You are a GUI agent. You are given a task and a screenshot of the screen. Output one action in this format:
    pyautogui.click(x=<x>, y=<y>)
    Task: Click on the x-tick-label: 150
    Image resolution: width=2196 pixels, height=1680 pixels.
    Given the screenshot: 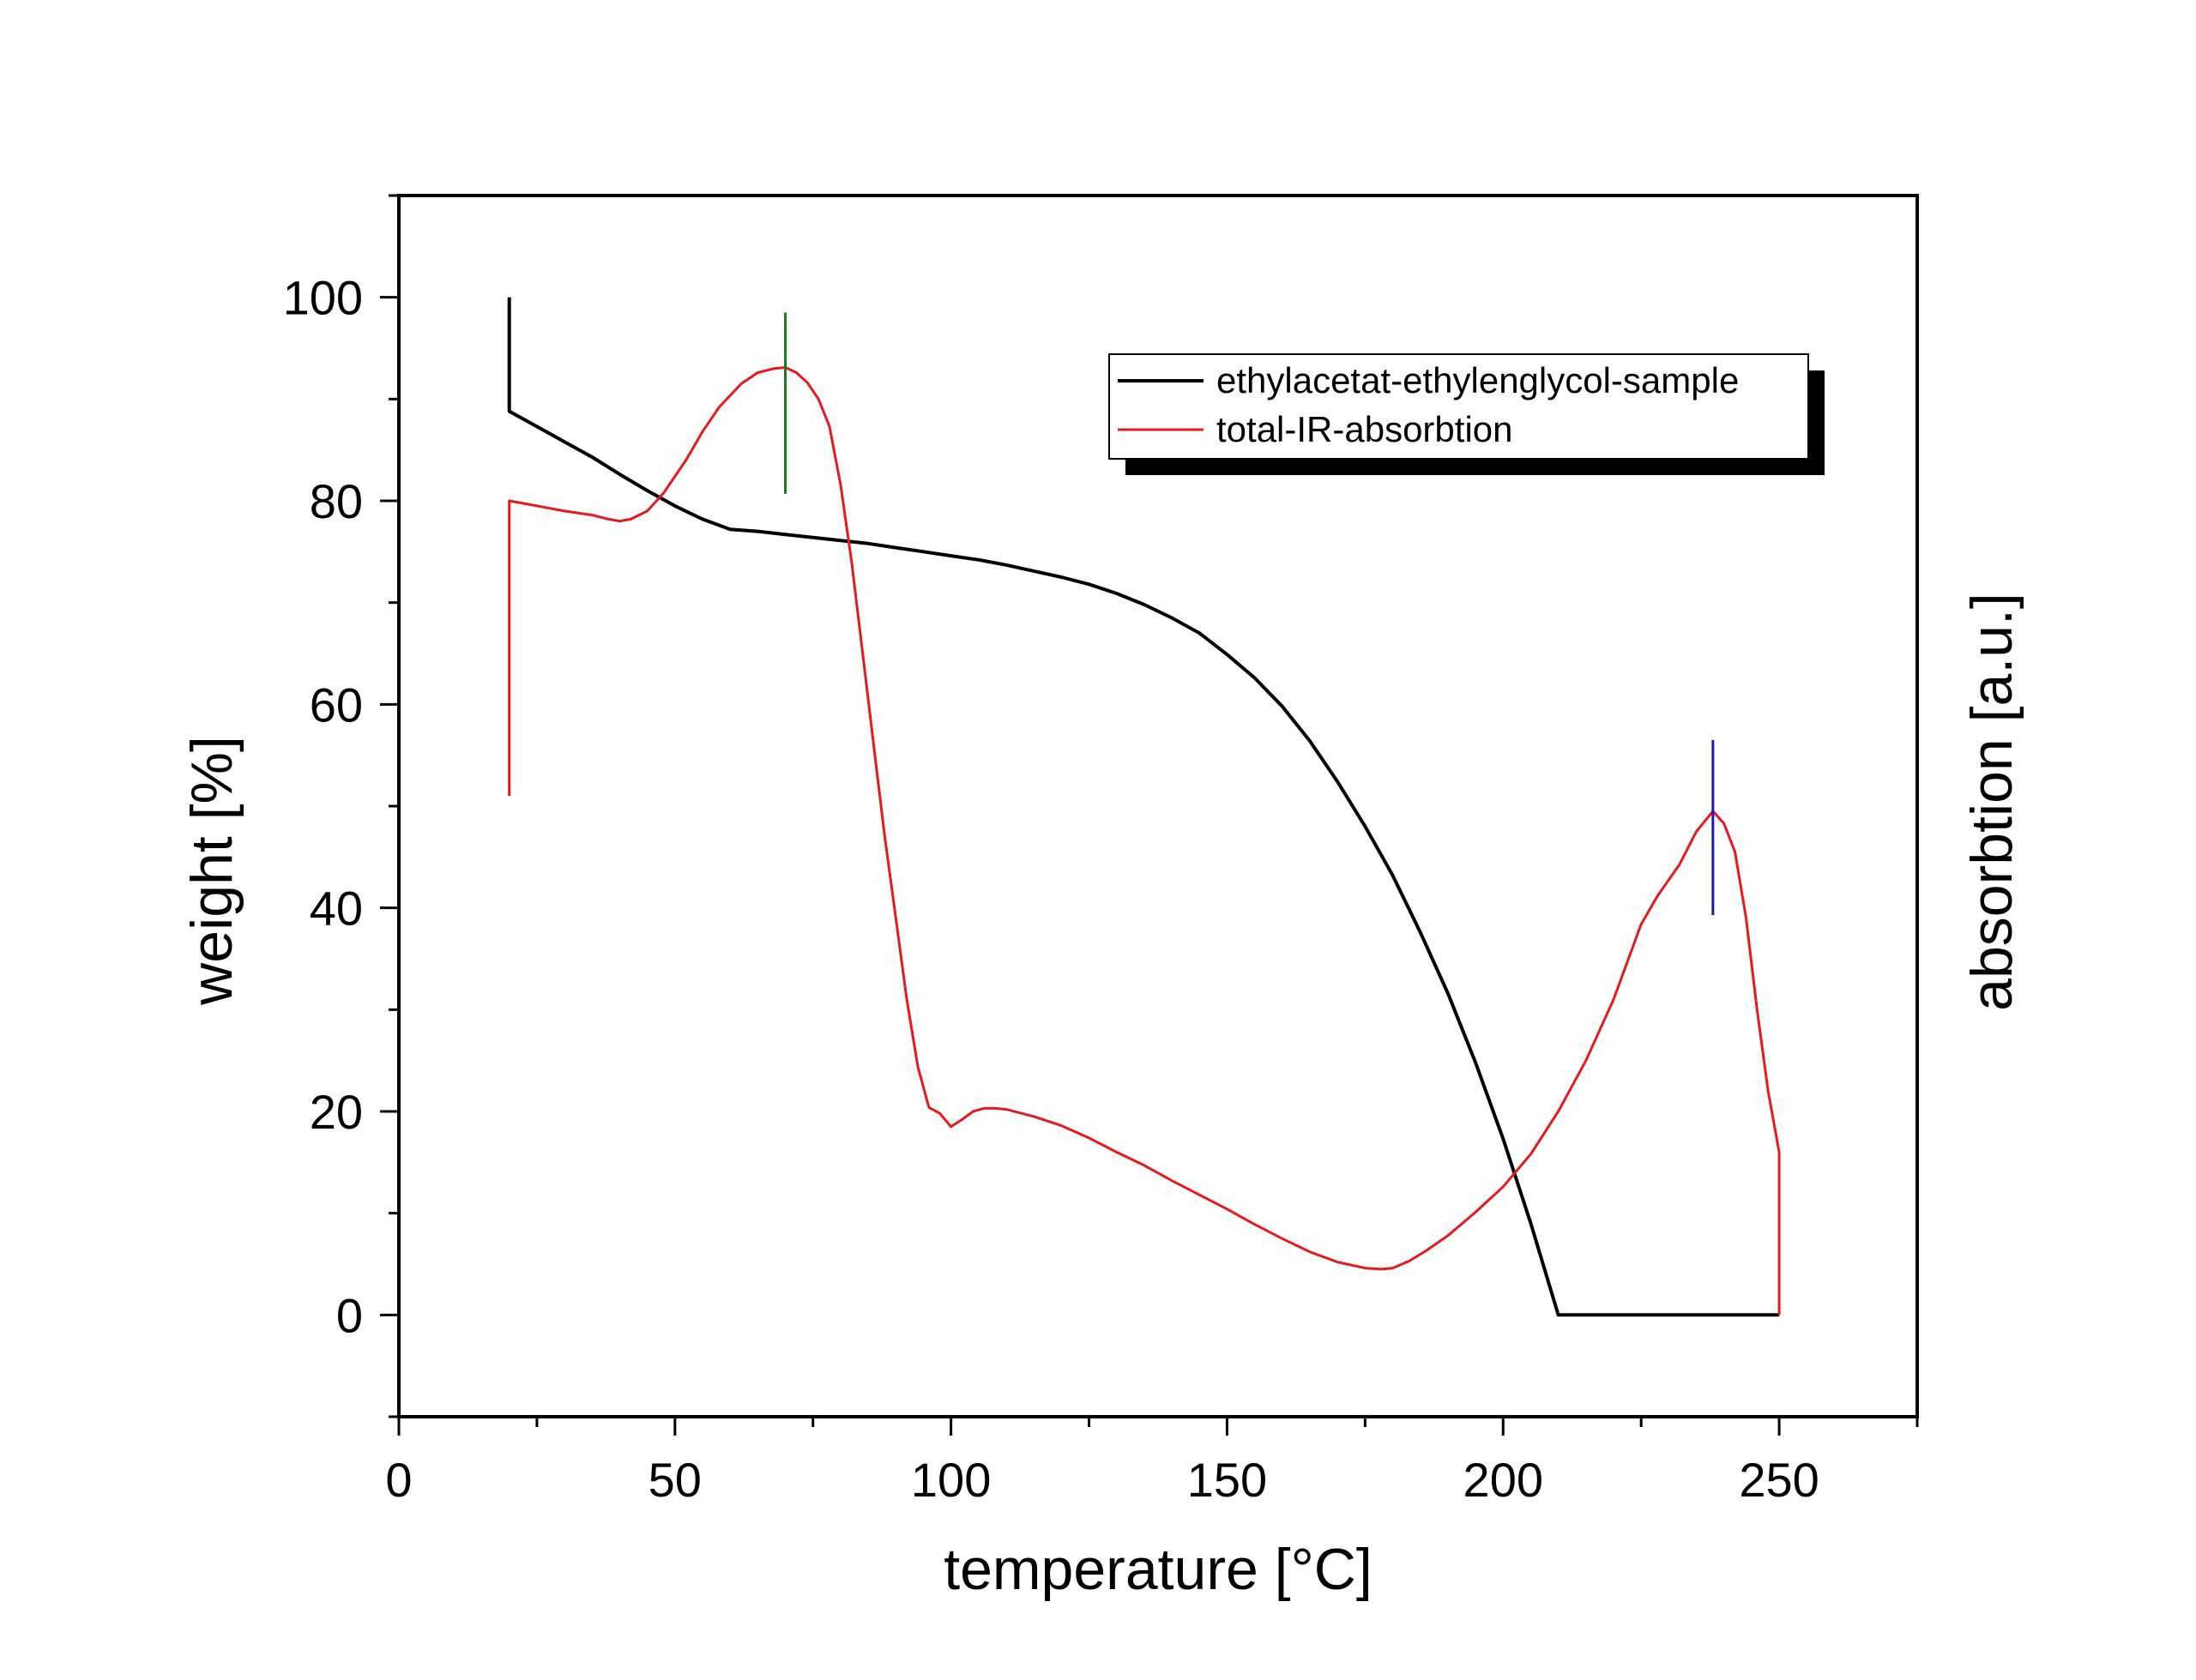 What is the action you would take?
    pyautogui.click(x=1227, y=1480)
    